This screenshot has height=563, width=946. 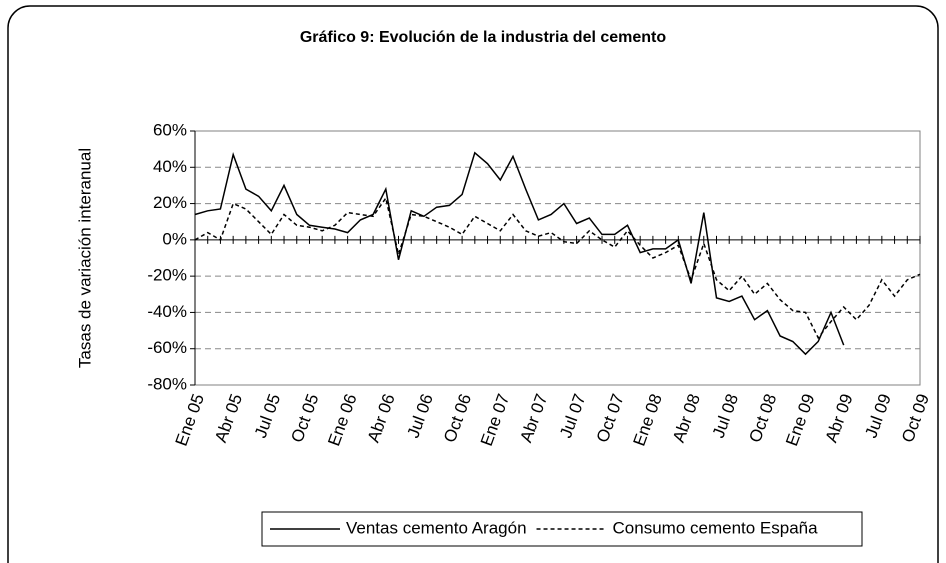 What do you see at coordinates (84, 258) in the screenshot?
I see `y-axis-label: Tasas de variación interanual` at bounding box center [84, 258].